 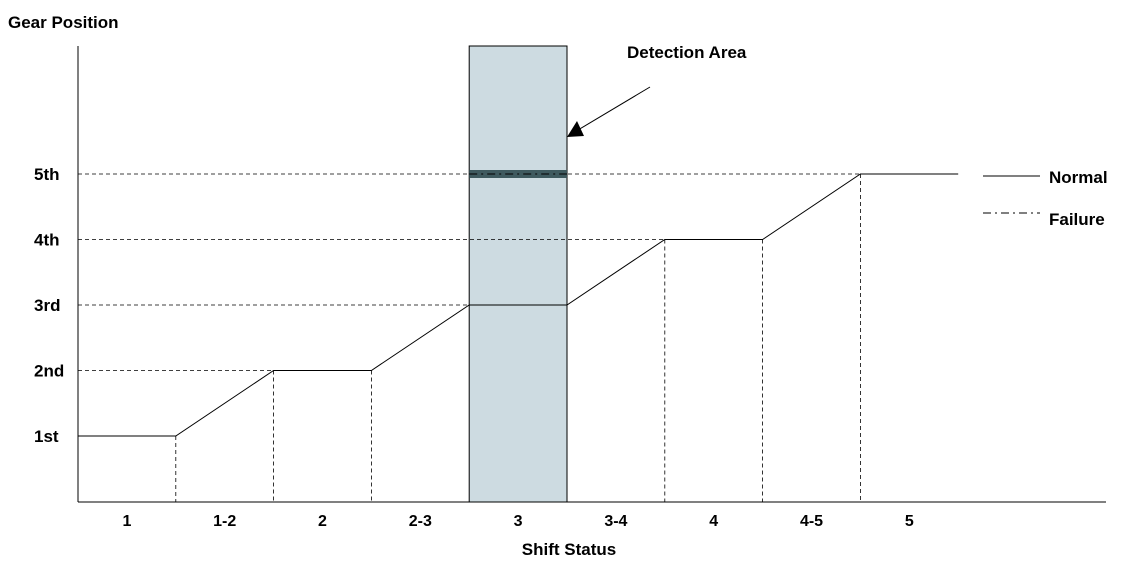 I want to click on detection-area-arrow, so click(x=614, y=108).